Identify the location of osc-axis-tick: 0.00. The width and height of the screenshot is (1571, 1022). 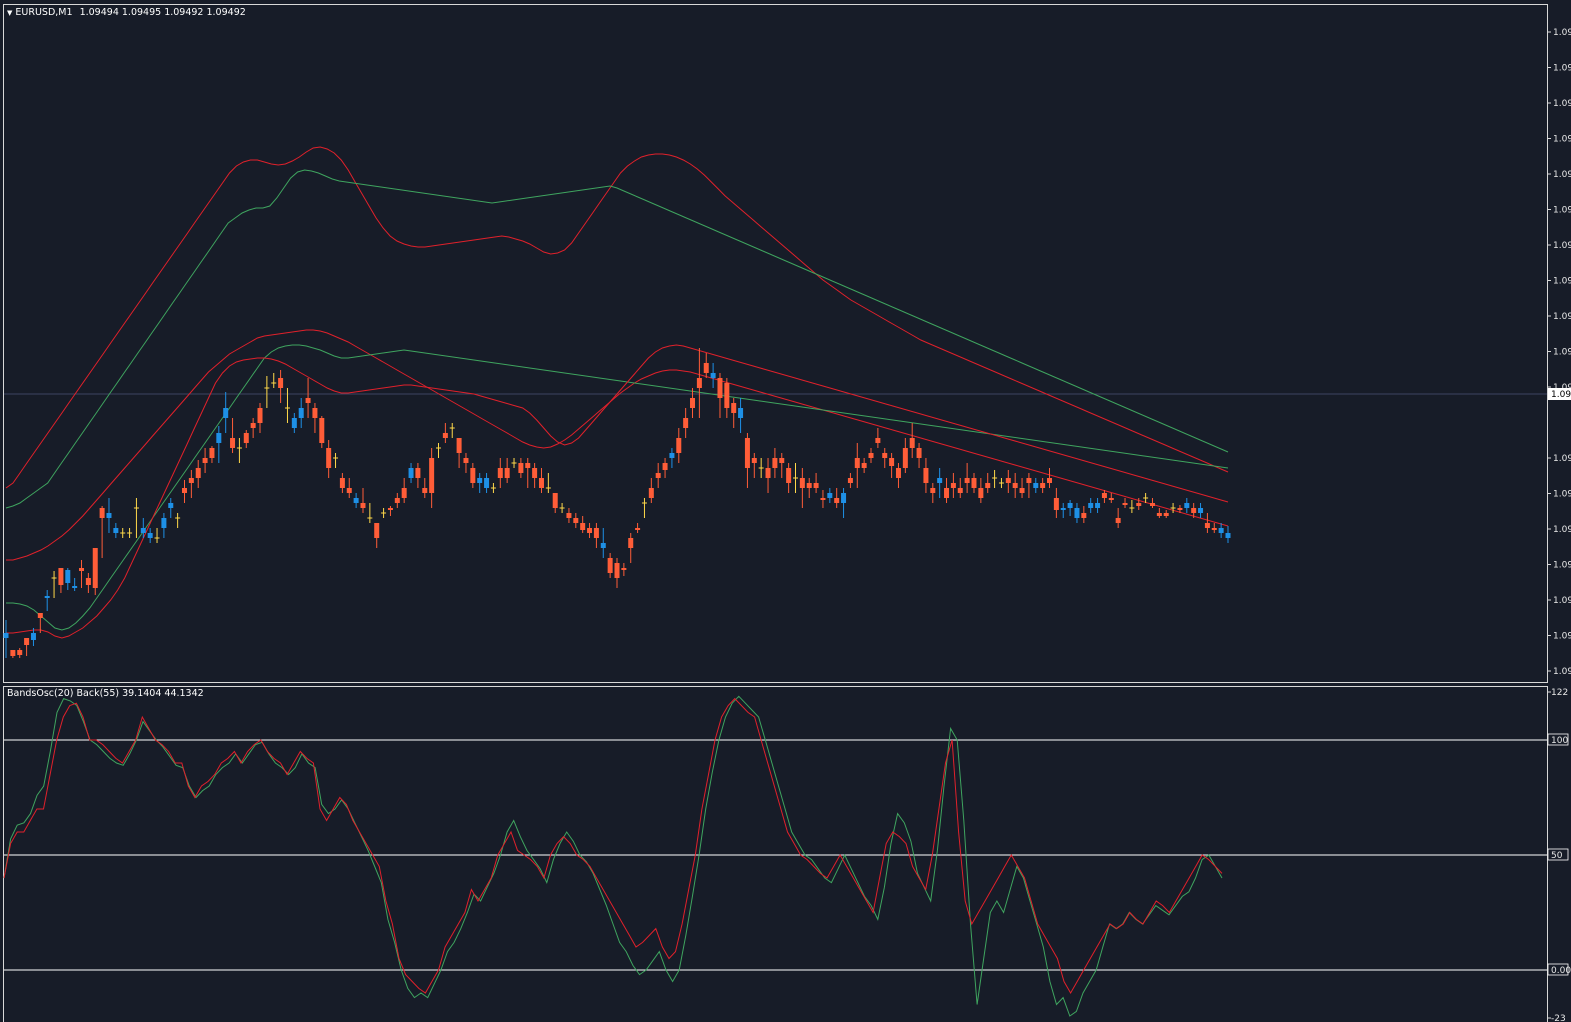
(1559, 969).